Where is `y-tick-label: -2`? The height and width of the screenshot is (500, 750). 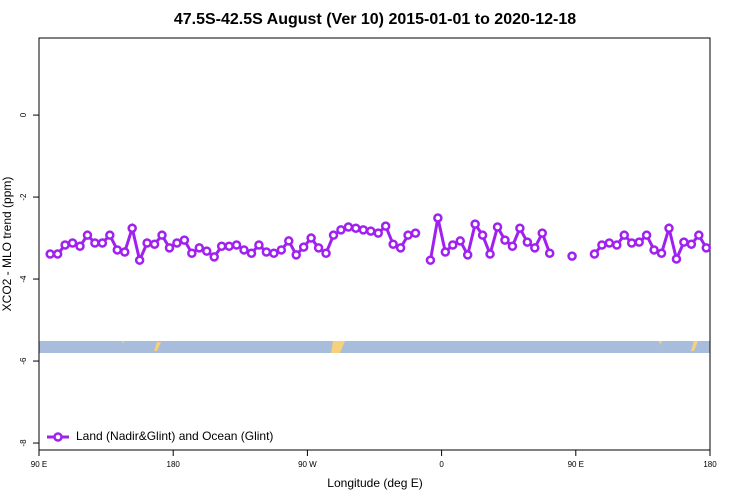 y-tick-label: -2 is located at coordinates (23, 197).